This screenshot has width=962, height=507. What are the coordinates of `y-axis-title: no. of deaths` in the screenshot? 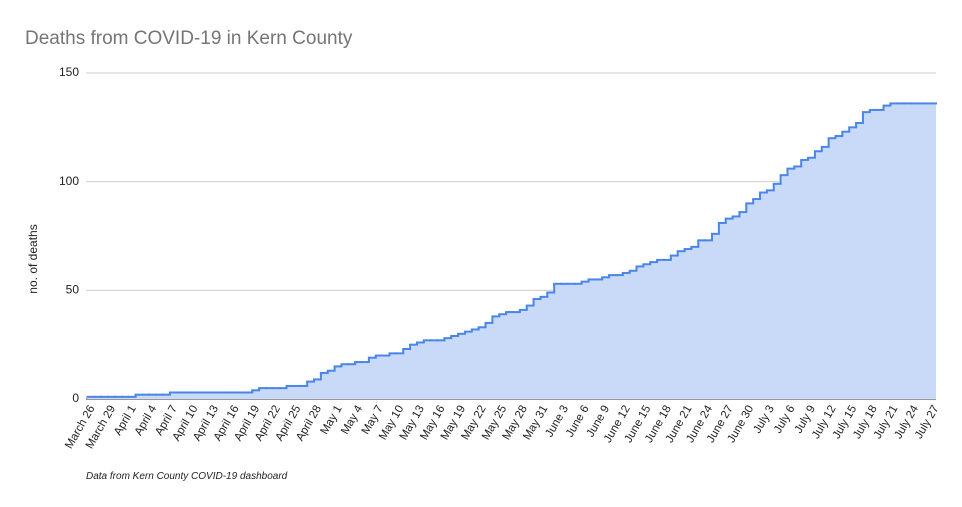 It's located at (33, 258).